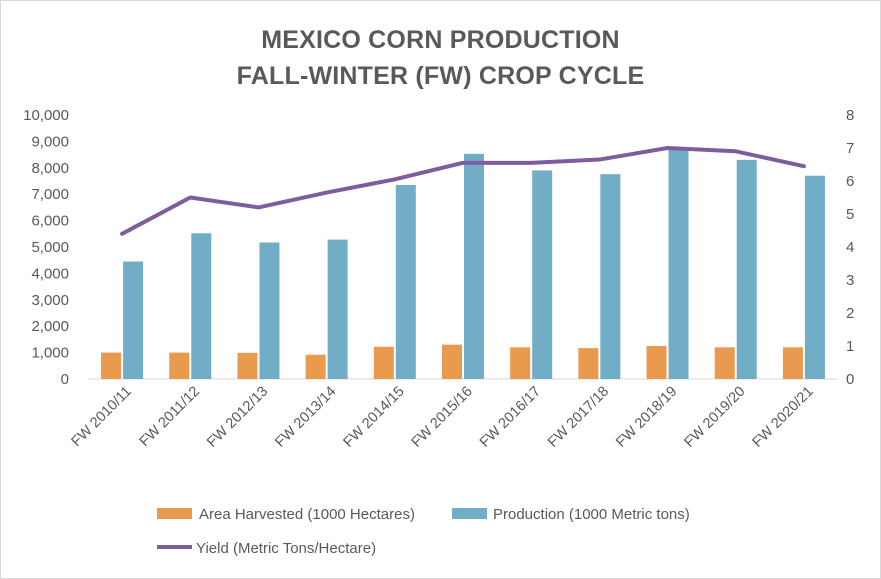 This screenshot has height=579, width=881. I want to click on y-left-tick-label: 8,000, so click(50, 168).